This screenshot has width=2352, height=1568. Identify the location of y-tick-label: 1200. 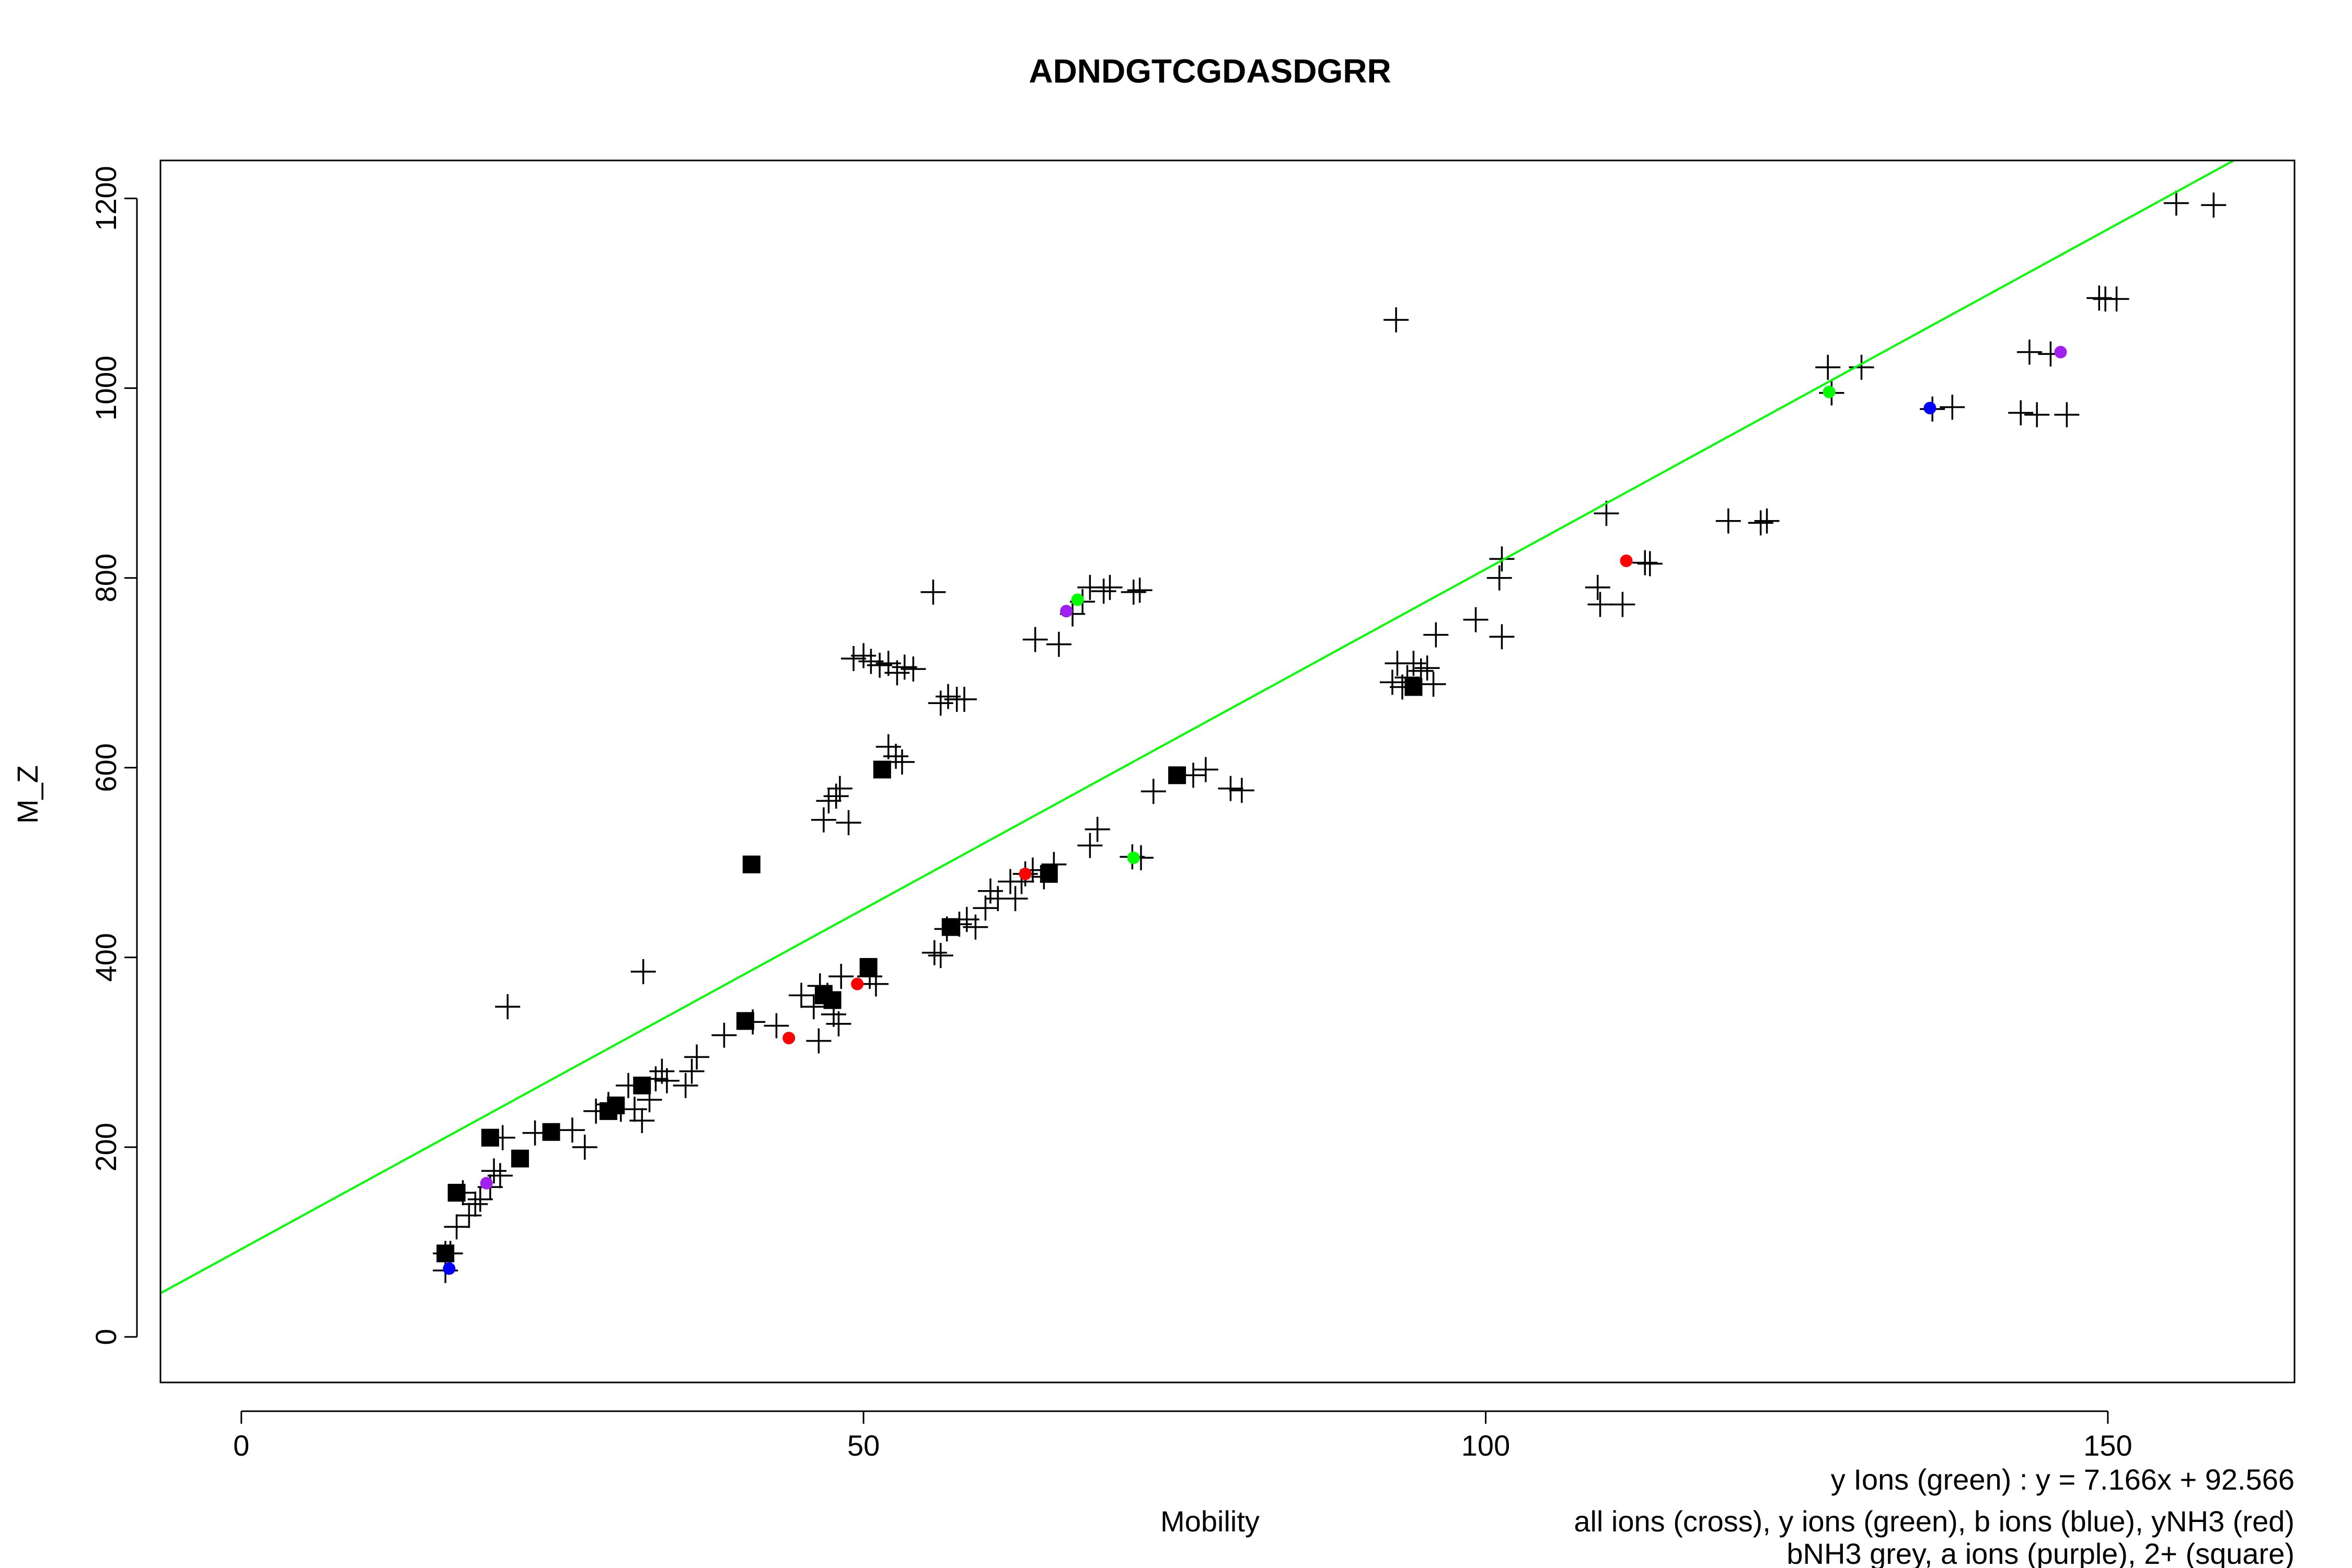
(105, 198).